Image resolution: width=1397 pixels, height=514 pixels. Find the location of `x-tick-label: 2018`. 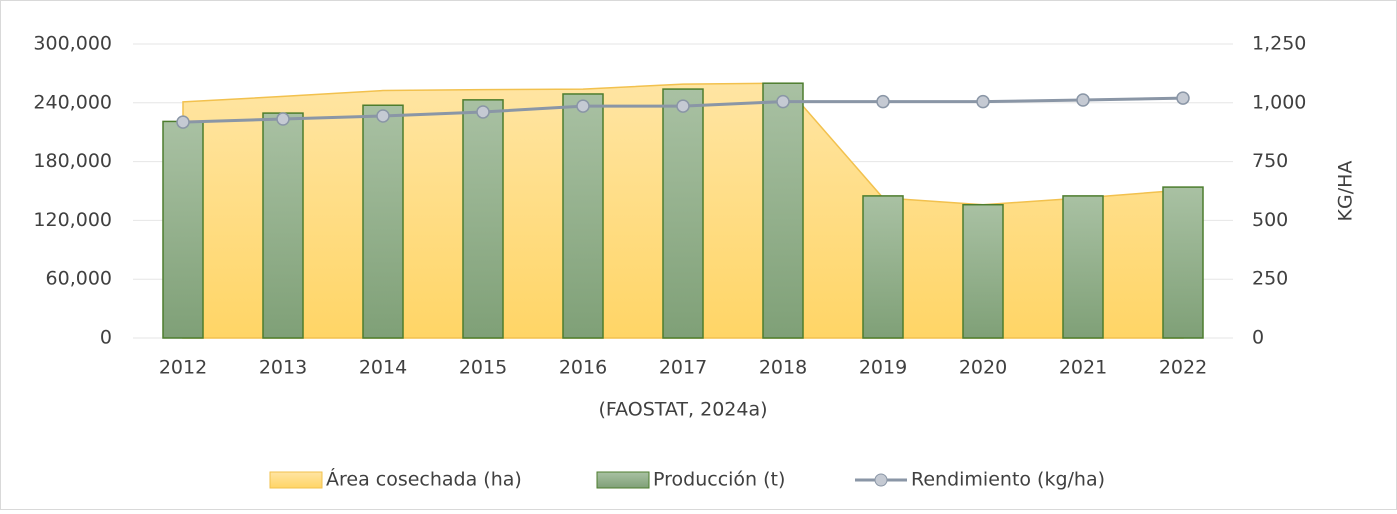

x-tick-label: 2018 is located at coordinates (783, 368).